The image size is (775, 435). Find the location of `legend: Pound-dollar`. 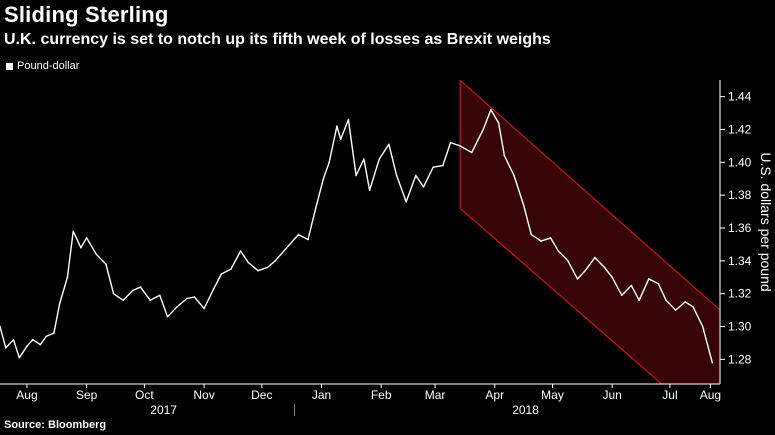

legend: Pound-dollar is located at coordinates (42, 66).